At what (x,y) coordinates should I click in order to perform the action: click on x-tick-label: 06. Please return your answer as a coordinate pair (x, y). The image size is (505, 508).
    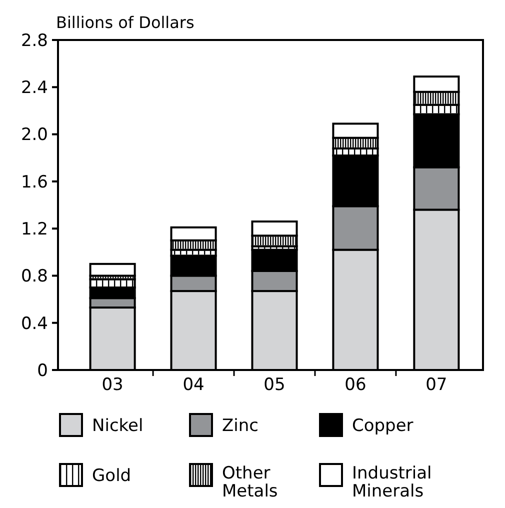
    Looking at the image, I should click on (355, 385).